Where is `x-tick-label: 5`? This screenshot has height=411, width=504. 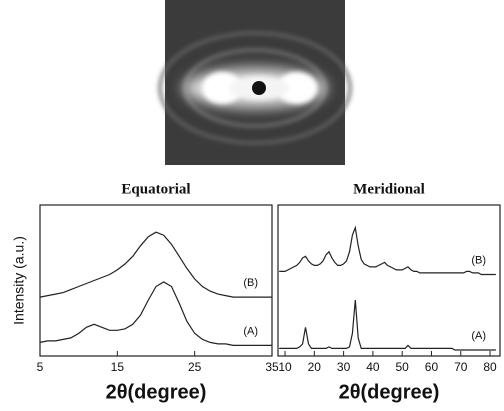 x-tick-label: 5 is located at coordinates (40, 367).